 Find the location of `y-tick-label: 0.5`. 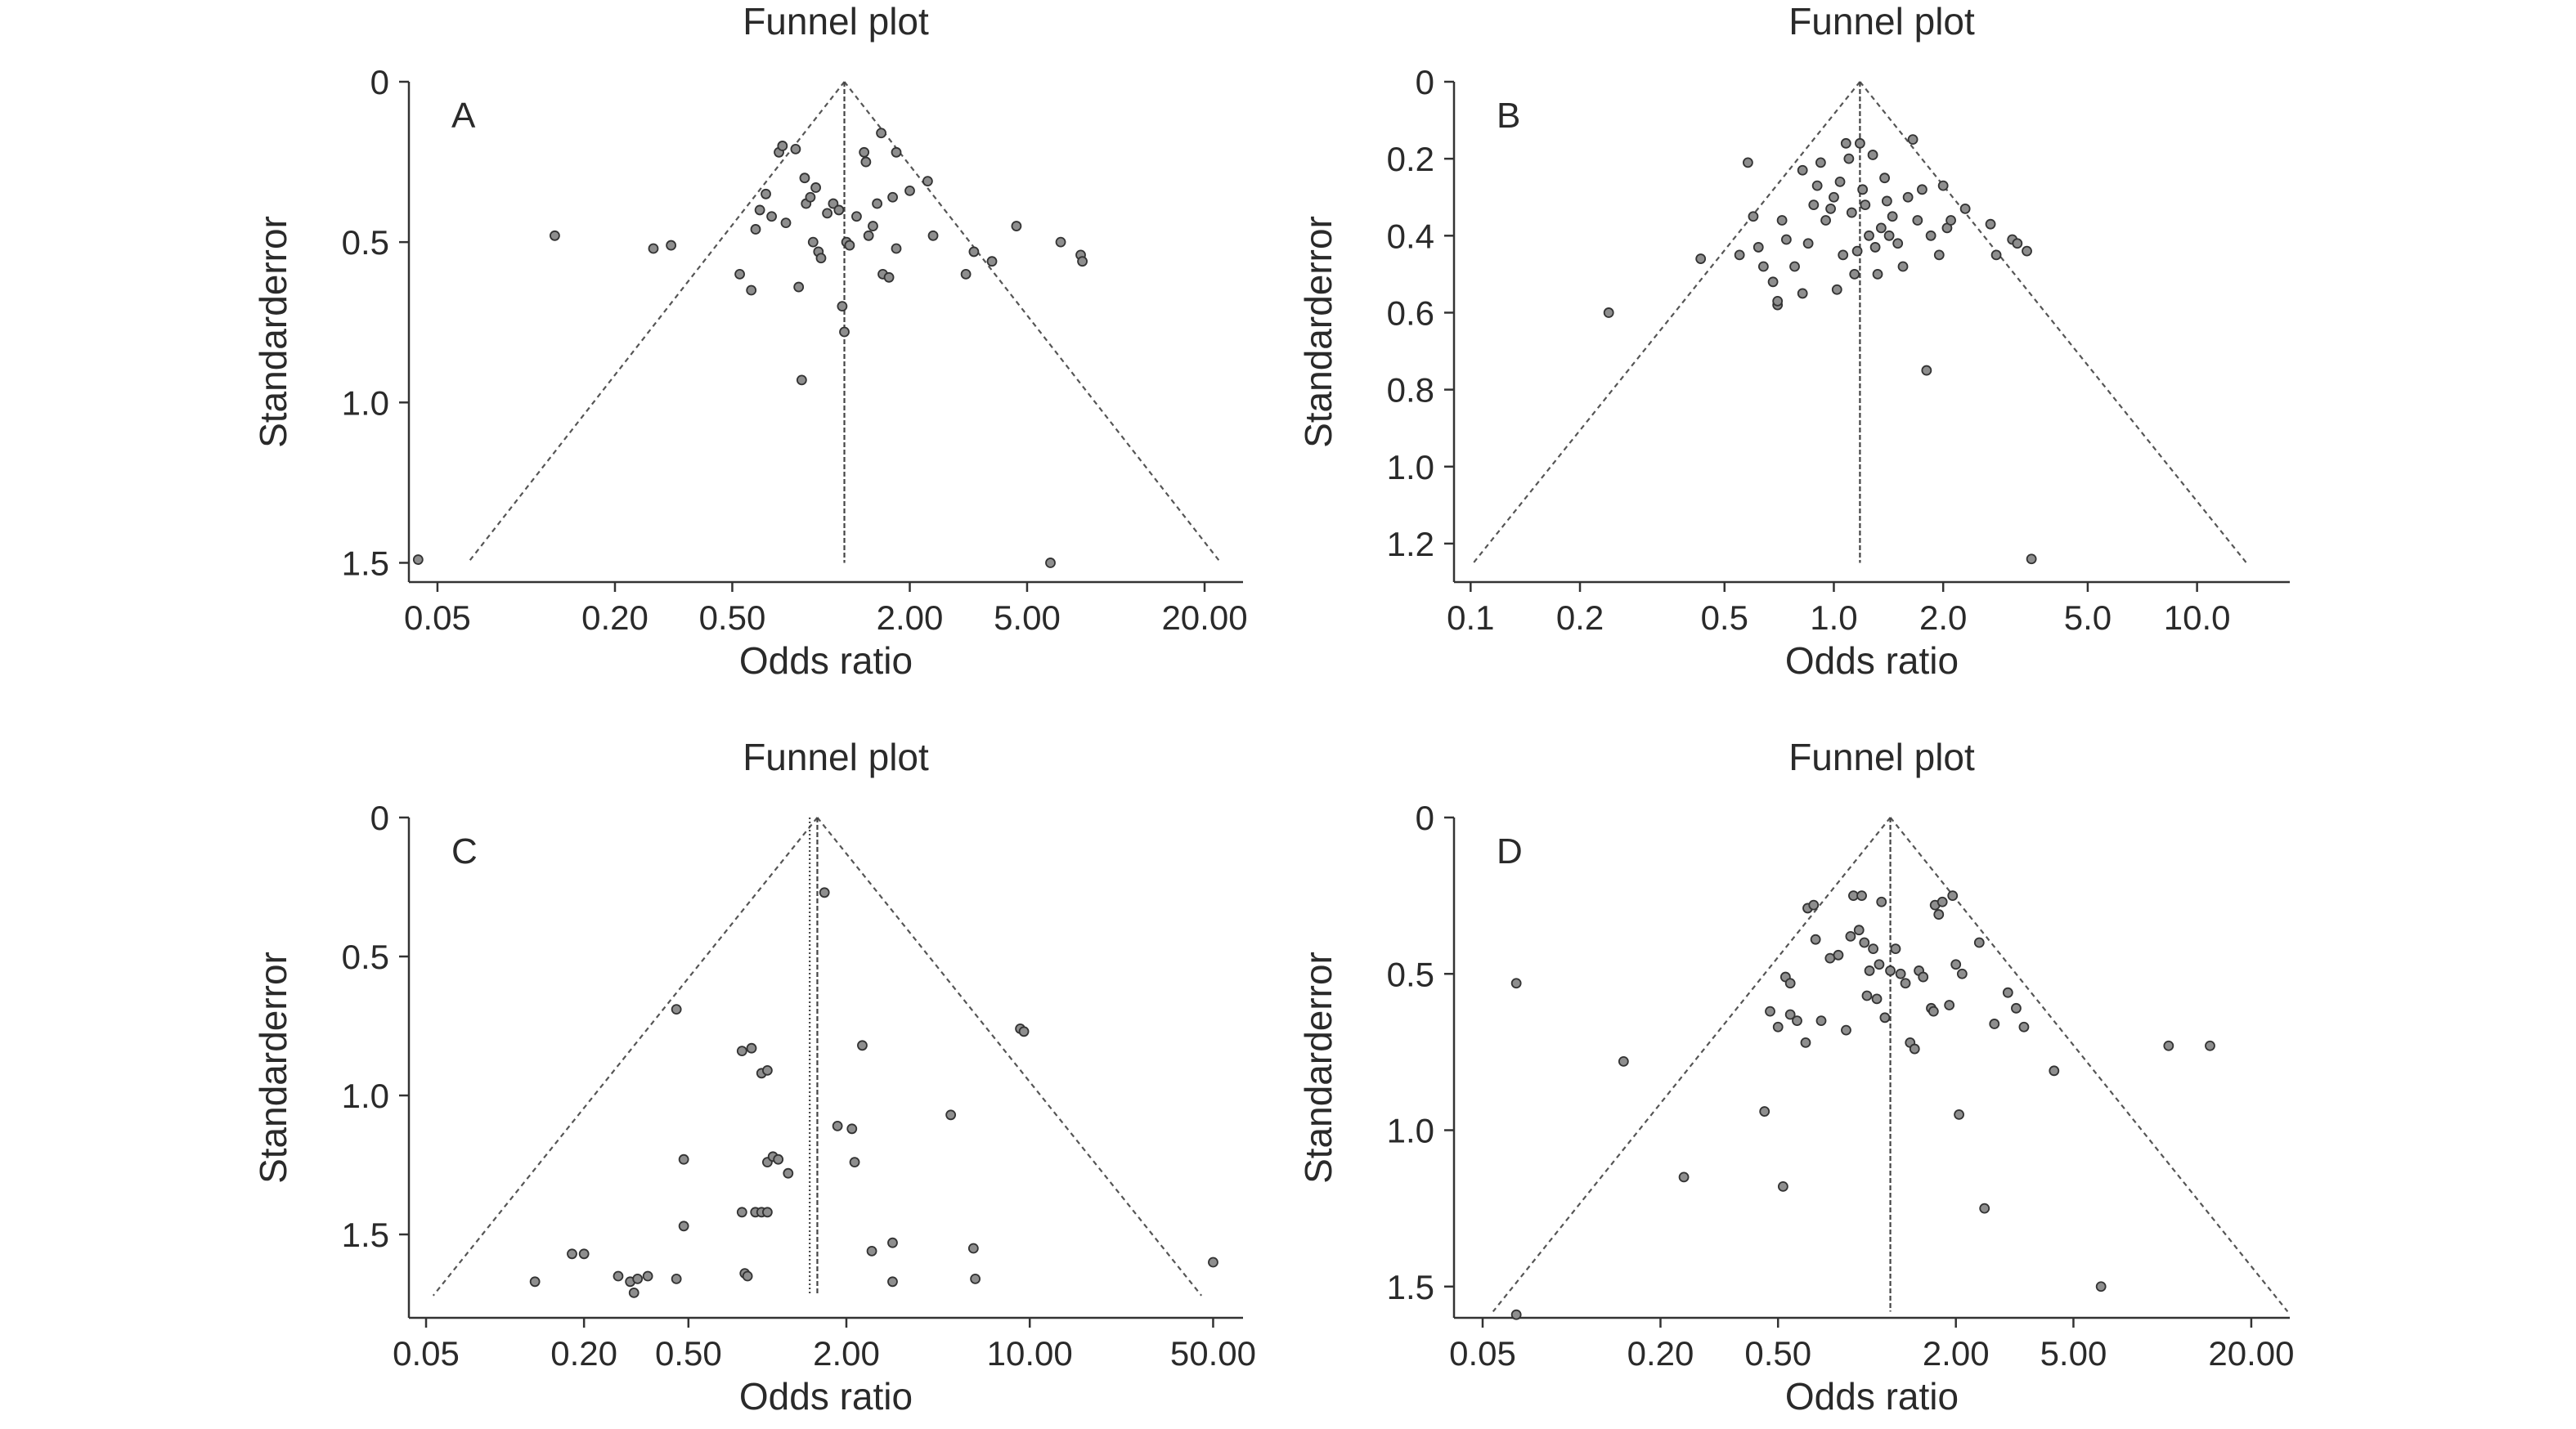

y-tick-label: 0.5 is located at coordinates (365, 242).